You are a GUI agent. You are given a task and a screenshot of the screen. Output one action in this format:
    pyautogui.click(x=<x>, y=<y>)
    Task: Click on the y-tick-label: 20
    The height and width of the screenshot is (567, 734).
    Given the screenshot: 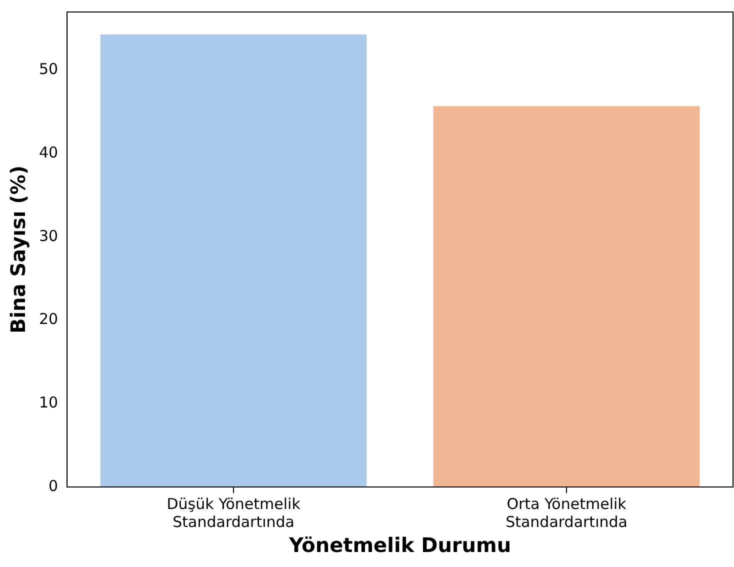 What is the action you would take?
    pyautogui.click(x=48, y=319)
    